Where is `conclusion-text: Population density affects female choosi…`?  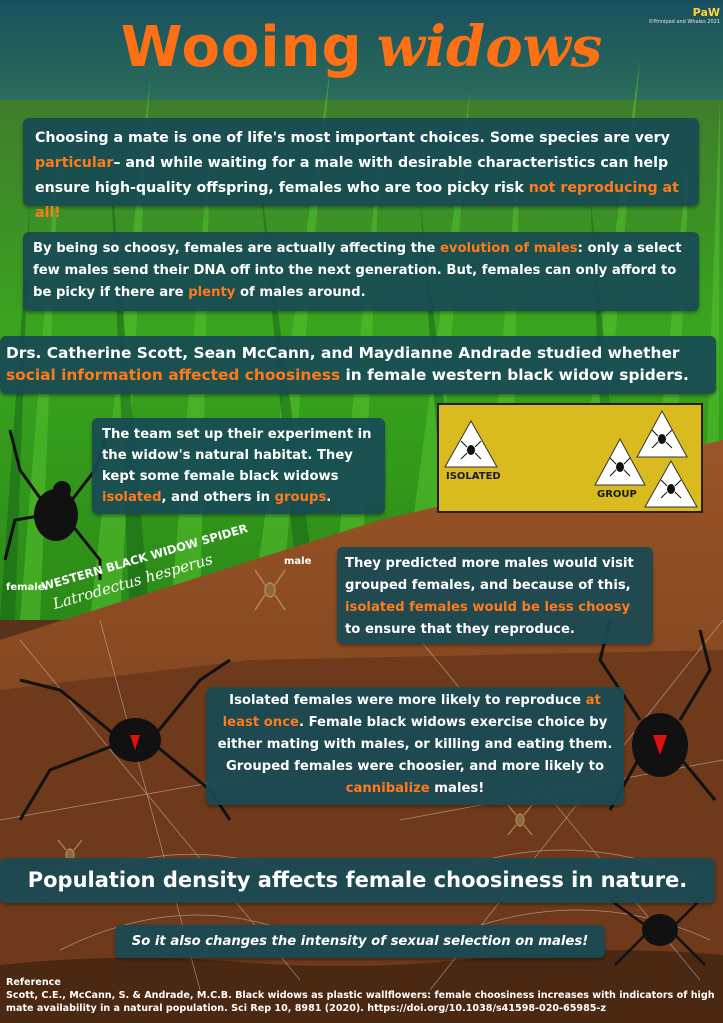
conclusion-text: Population density affects female choosi… is located at coordinates (357, 880).